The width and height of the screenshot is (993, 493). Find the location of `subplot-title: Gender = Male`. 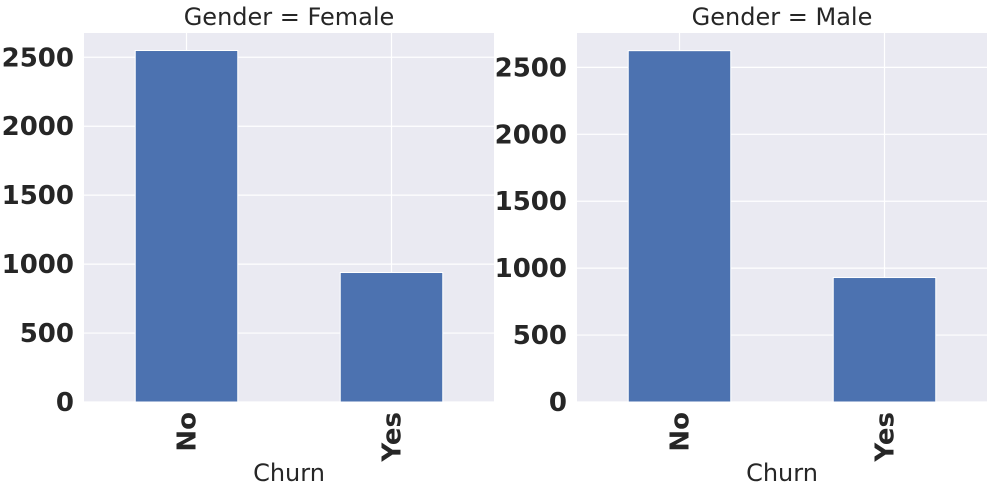

subplot-title: Gender = Male is located at coordinates (782, 17).